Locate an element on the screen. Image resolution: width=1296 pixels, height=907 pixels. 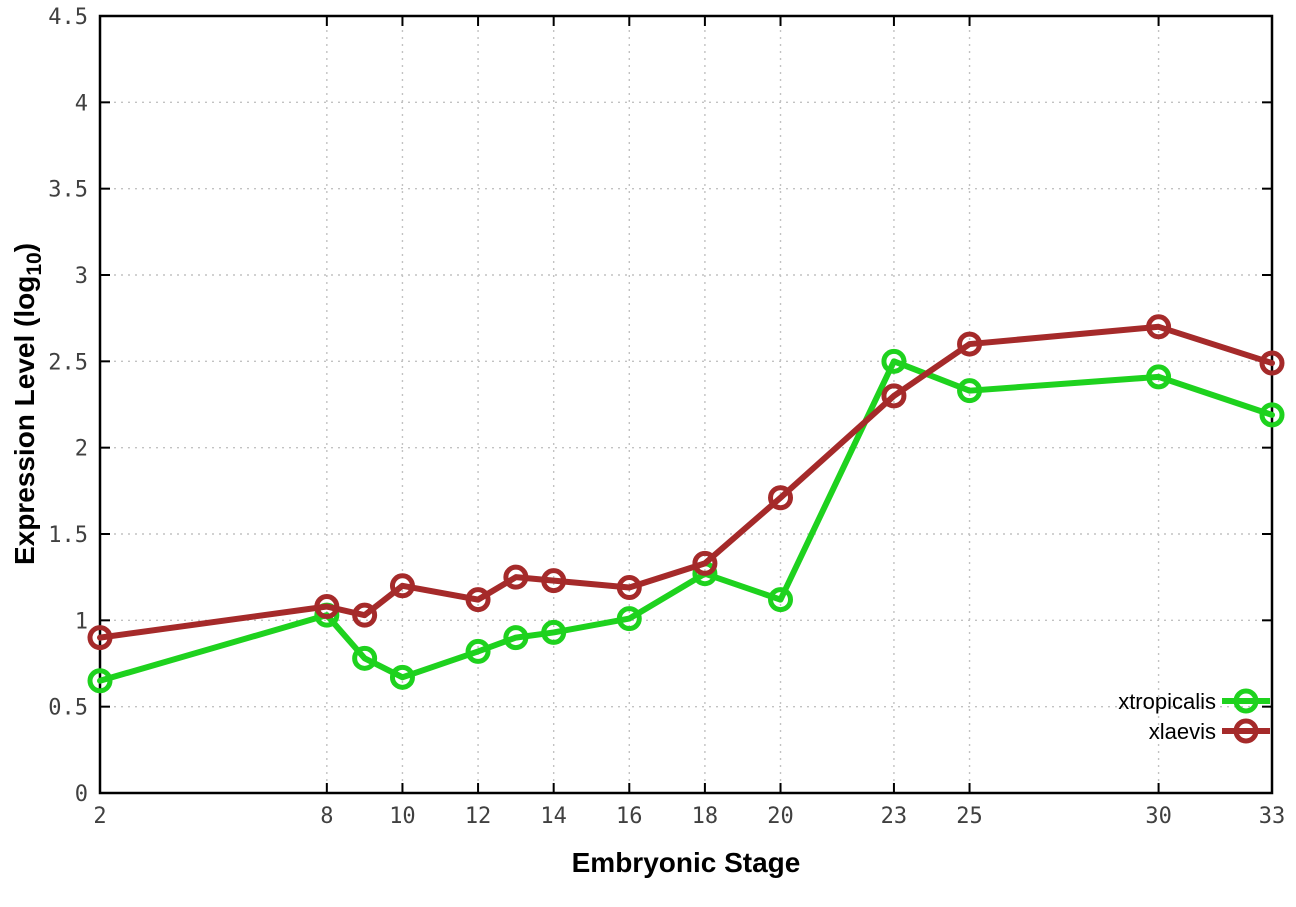
x-tick-label: 30 is located at coordinates (1158, 816).